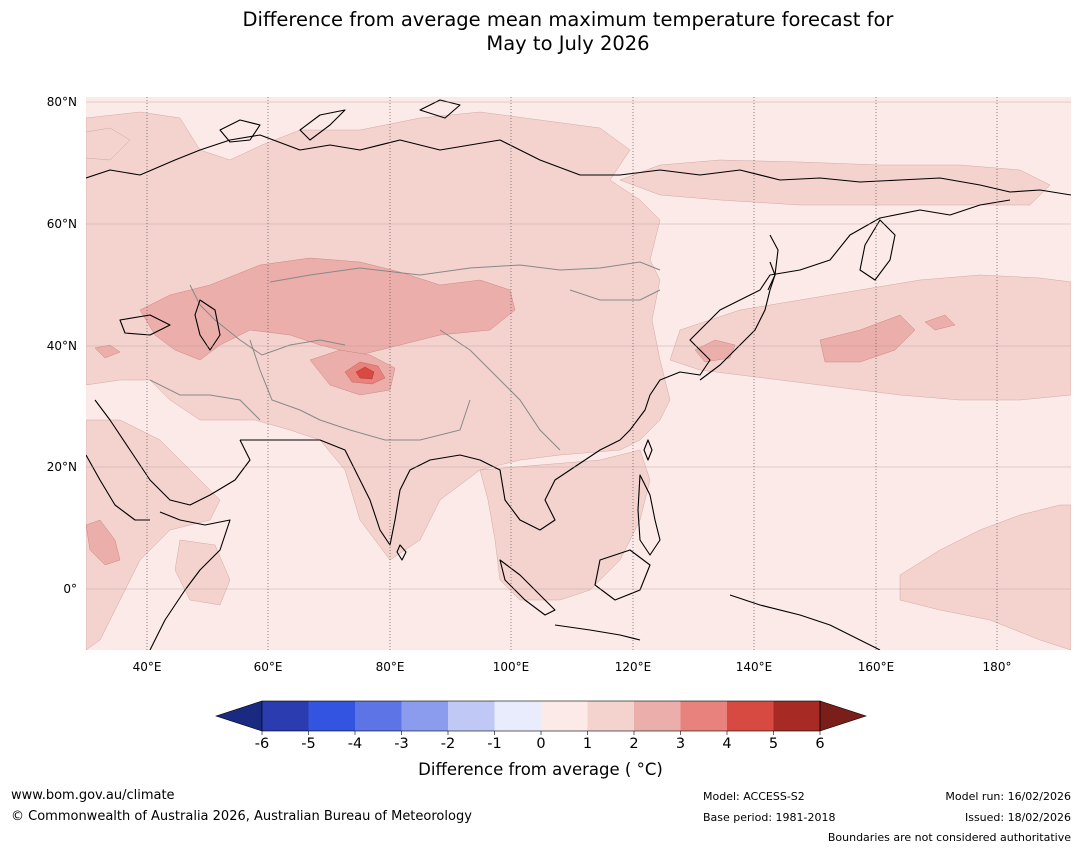 The width and height of the screenshot is (1081, 850). Describe the element at coordinates (648, 450) in the screenshot. I see `coast-taiwan` at that location.